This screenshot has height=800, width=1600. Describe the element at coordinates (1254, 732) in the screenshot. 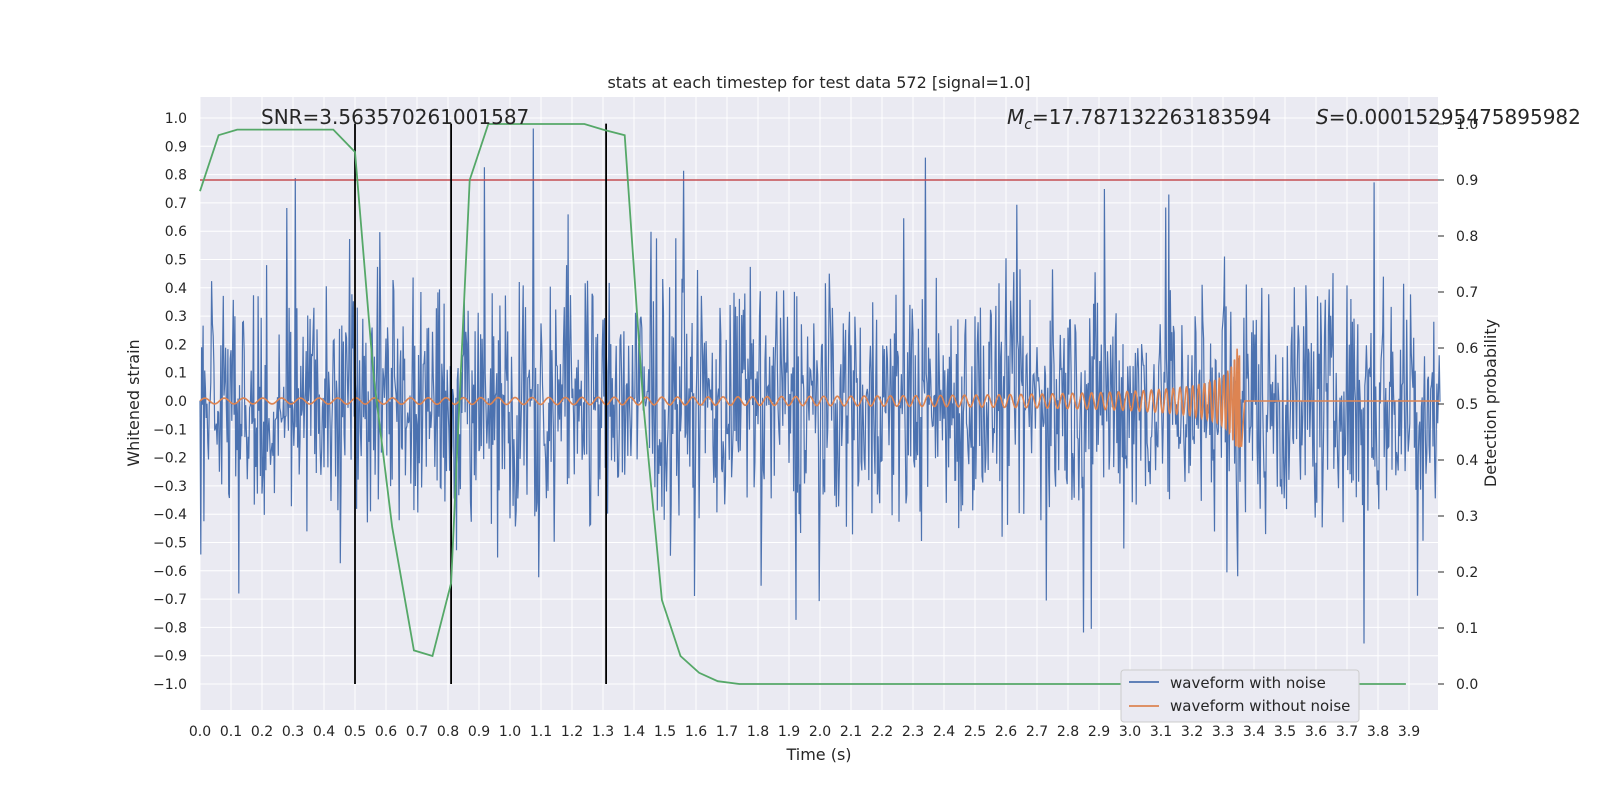

I see `x-tick-label: 3.4` at that location.